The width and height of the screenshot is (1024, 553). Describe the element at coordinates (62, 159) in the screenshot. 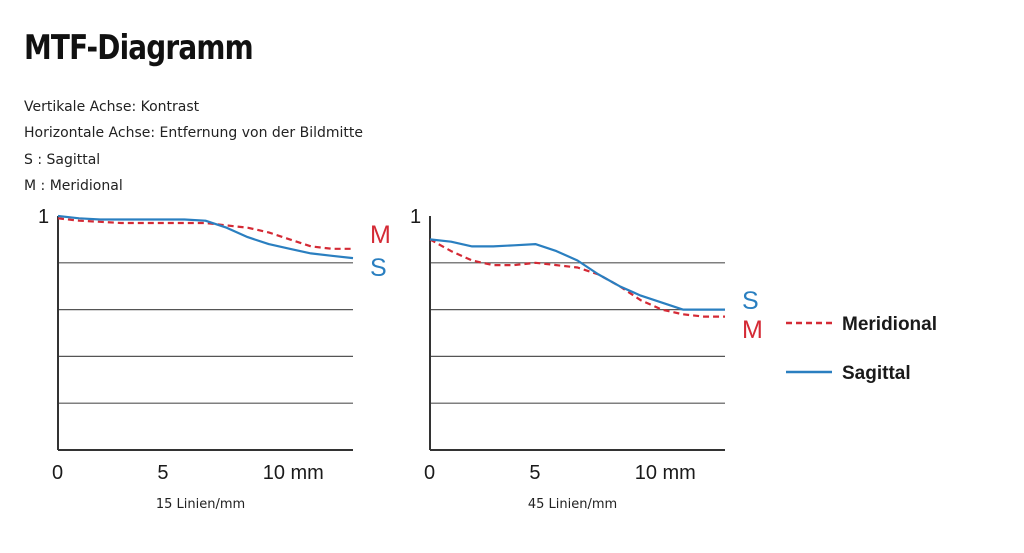

I see `note-sagittal: S : Sagittal` at that location.